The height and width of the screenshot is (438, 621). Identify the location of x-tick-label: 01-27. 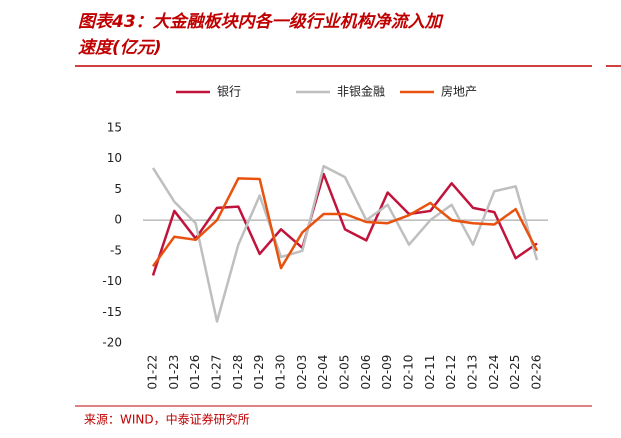
(217, 372).